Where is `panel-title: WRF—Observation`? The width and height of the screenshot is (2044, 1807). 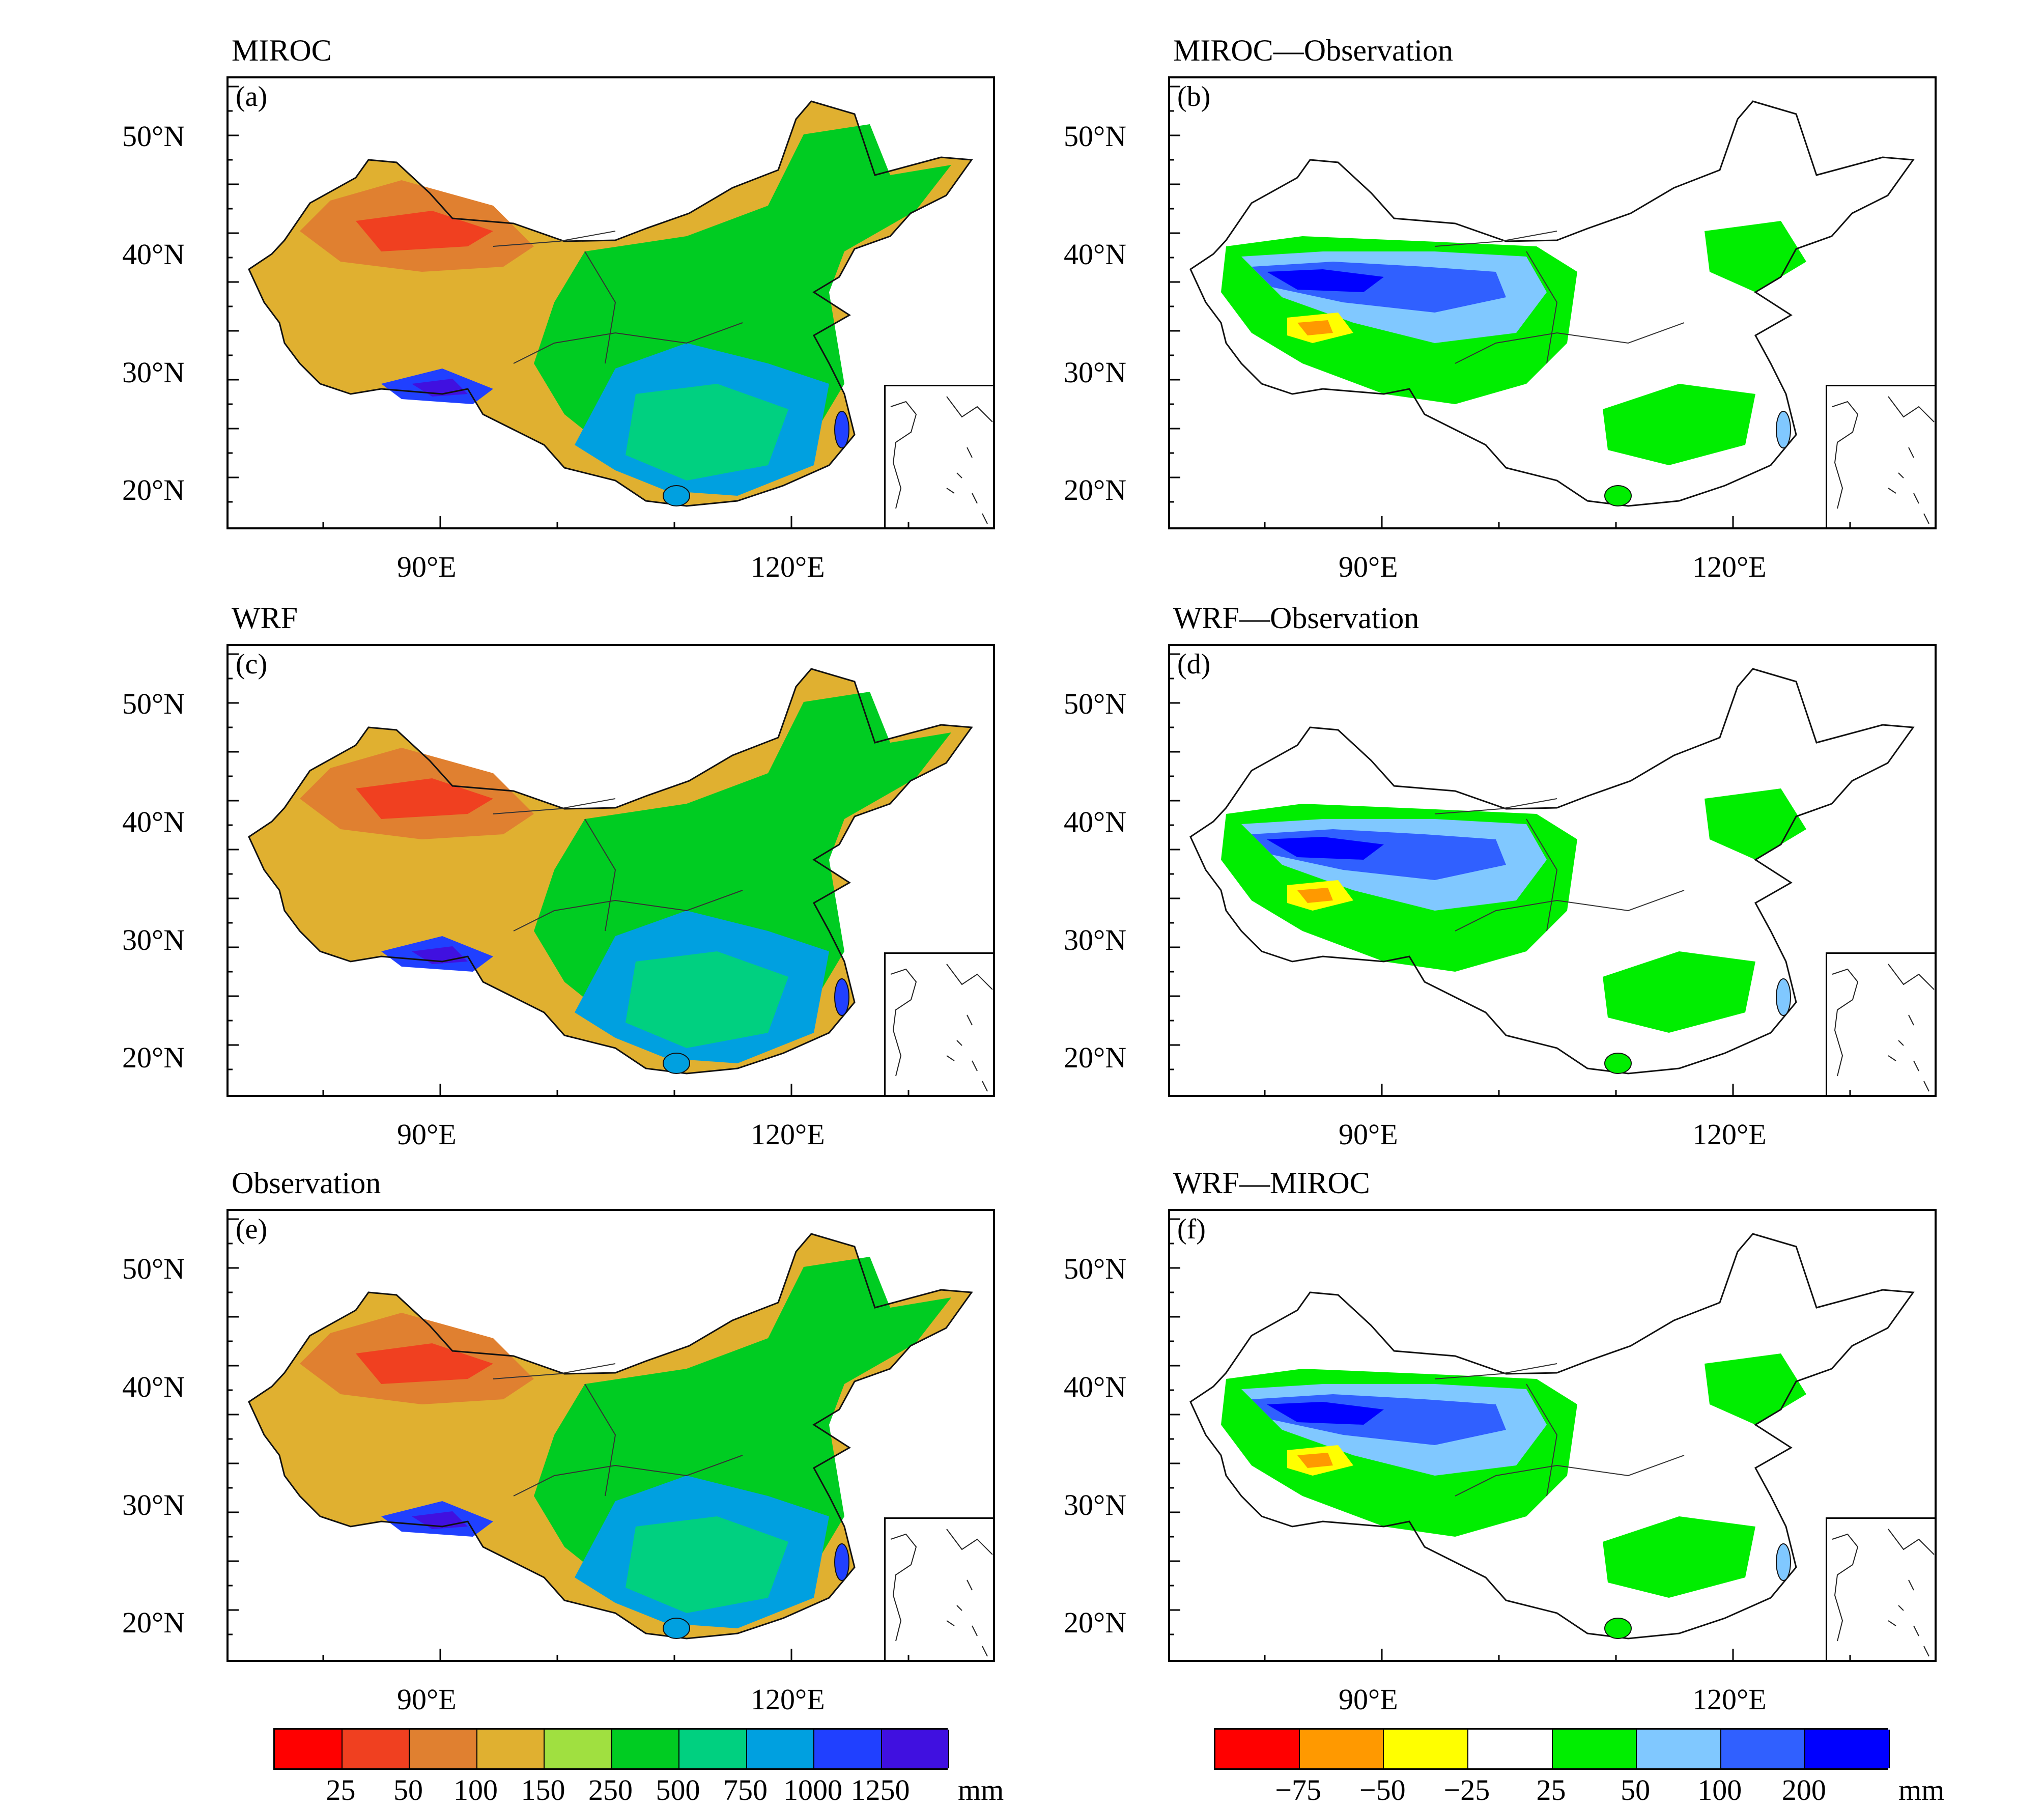 panel-title: WRF—Observation is located at coordinates (1296, 618).